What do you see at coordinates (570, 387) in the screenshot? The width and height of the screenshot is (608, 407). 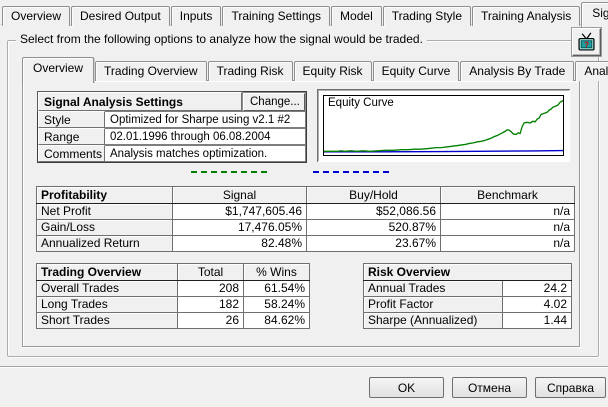 I see `help-button: Справка` at bounding box center [570, 387].